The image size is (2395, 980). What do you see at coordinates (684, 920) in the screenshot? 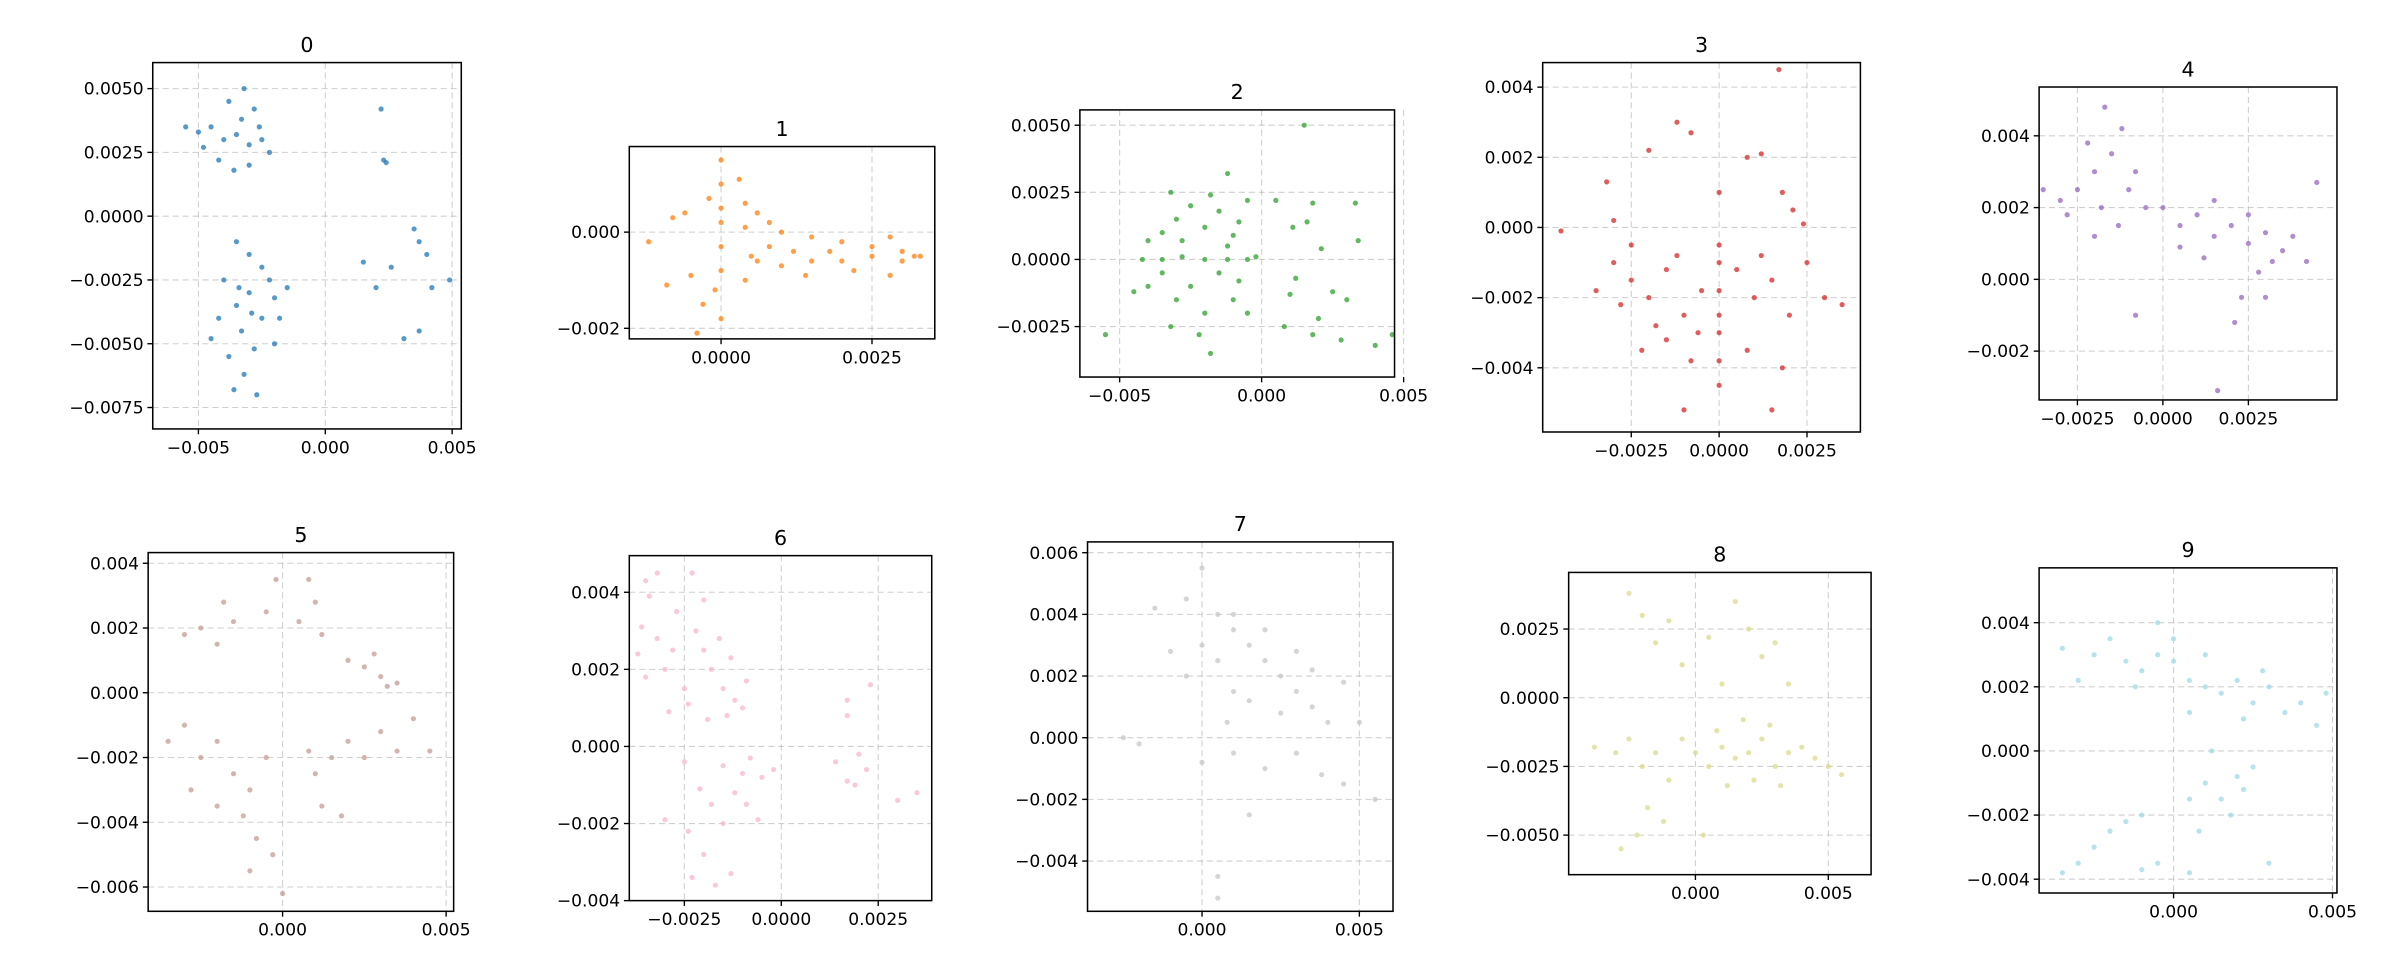
I see `x-tick-label: −0.0025` at bounding box center [684, 920].